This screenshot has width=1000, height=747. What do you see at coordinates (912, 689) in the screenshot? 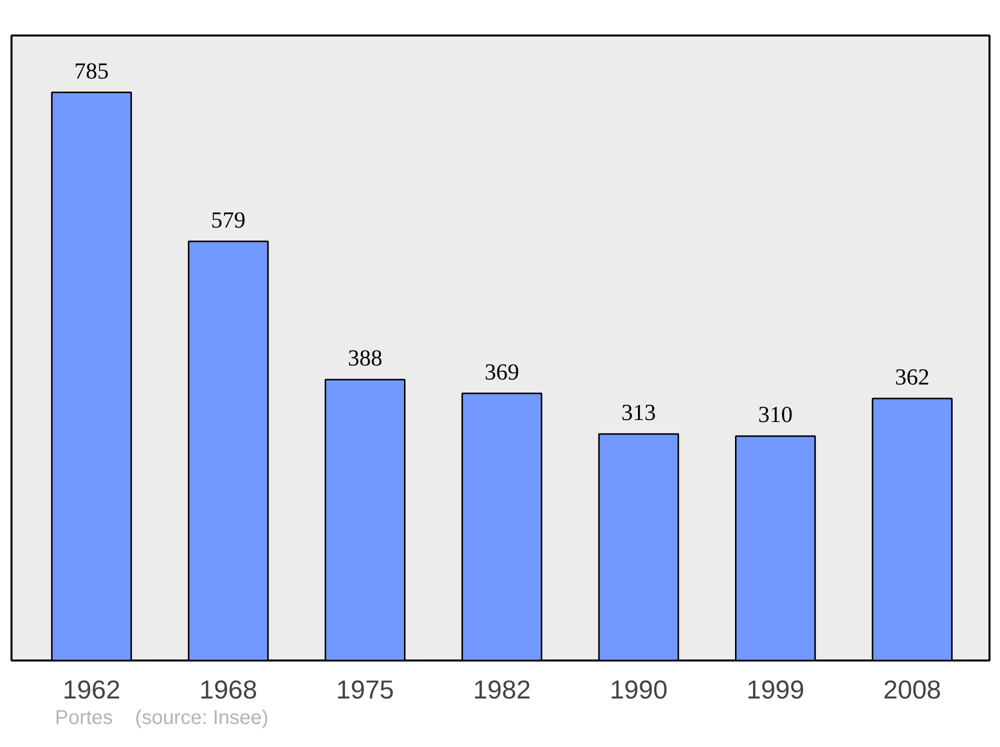
I see `x-tick-label: 2008` at bounding box center [912, 689].